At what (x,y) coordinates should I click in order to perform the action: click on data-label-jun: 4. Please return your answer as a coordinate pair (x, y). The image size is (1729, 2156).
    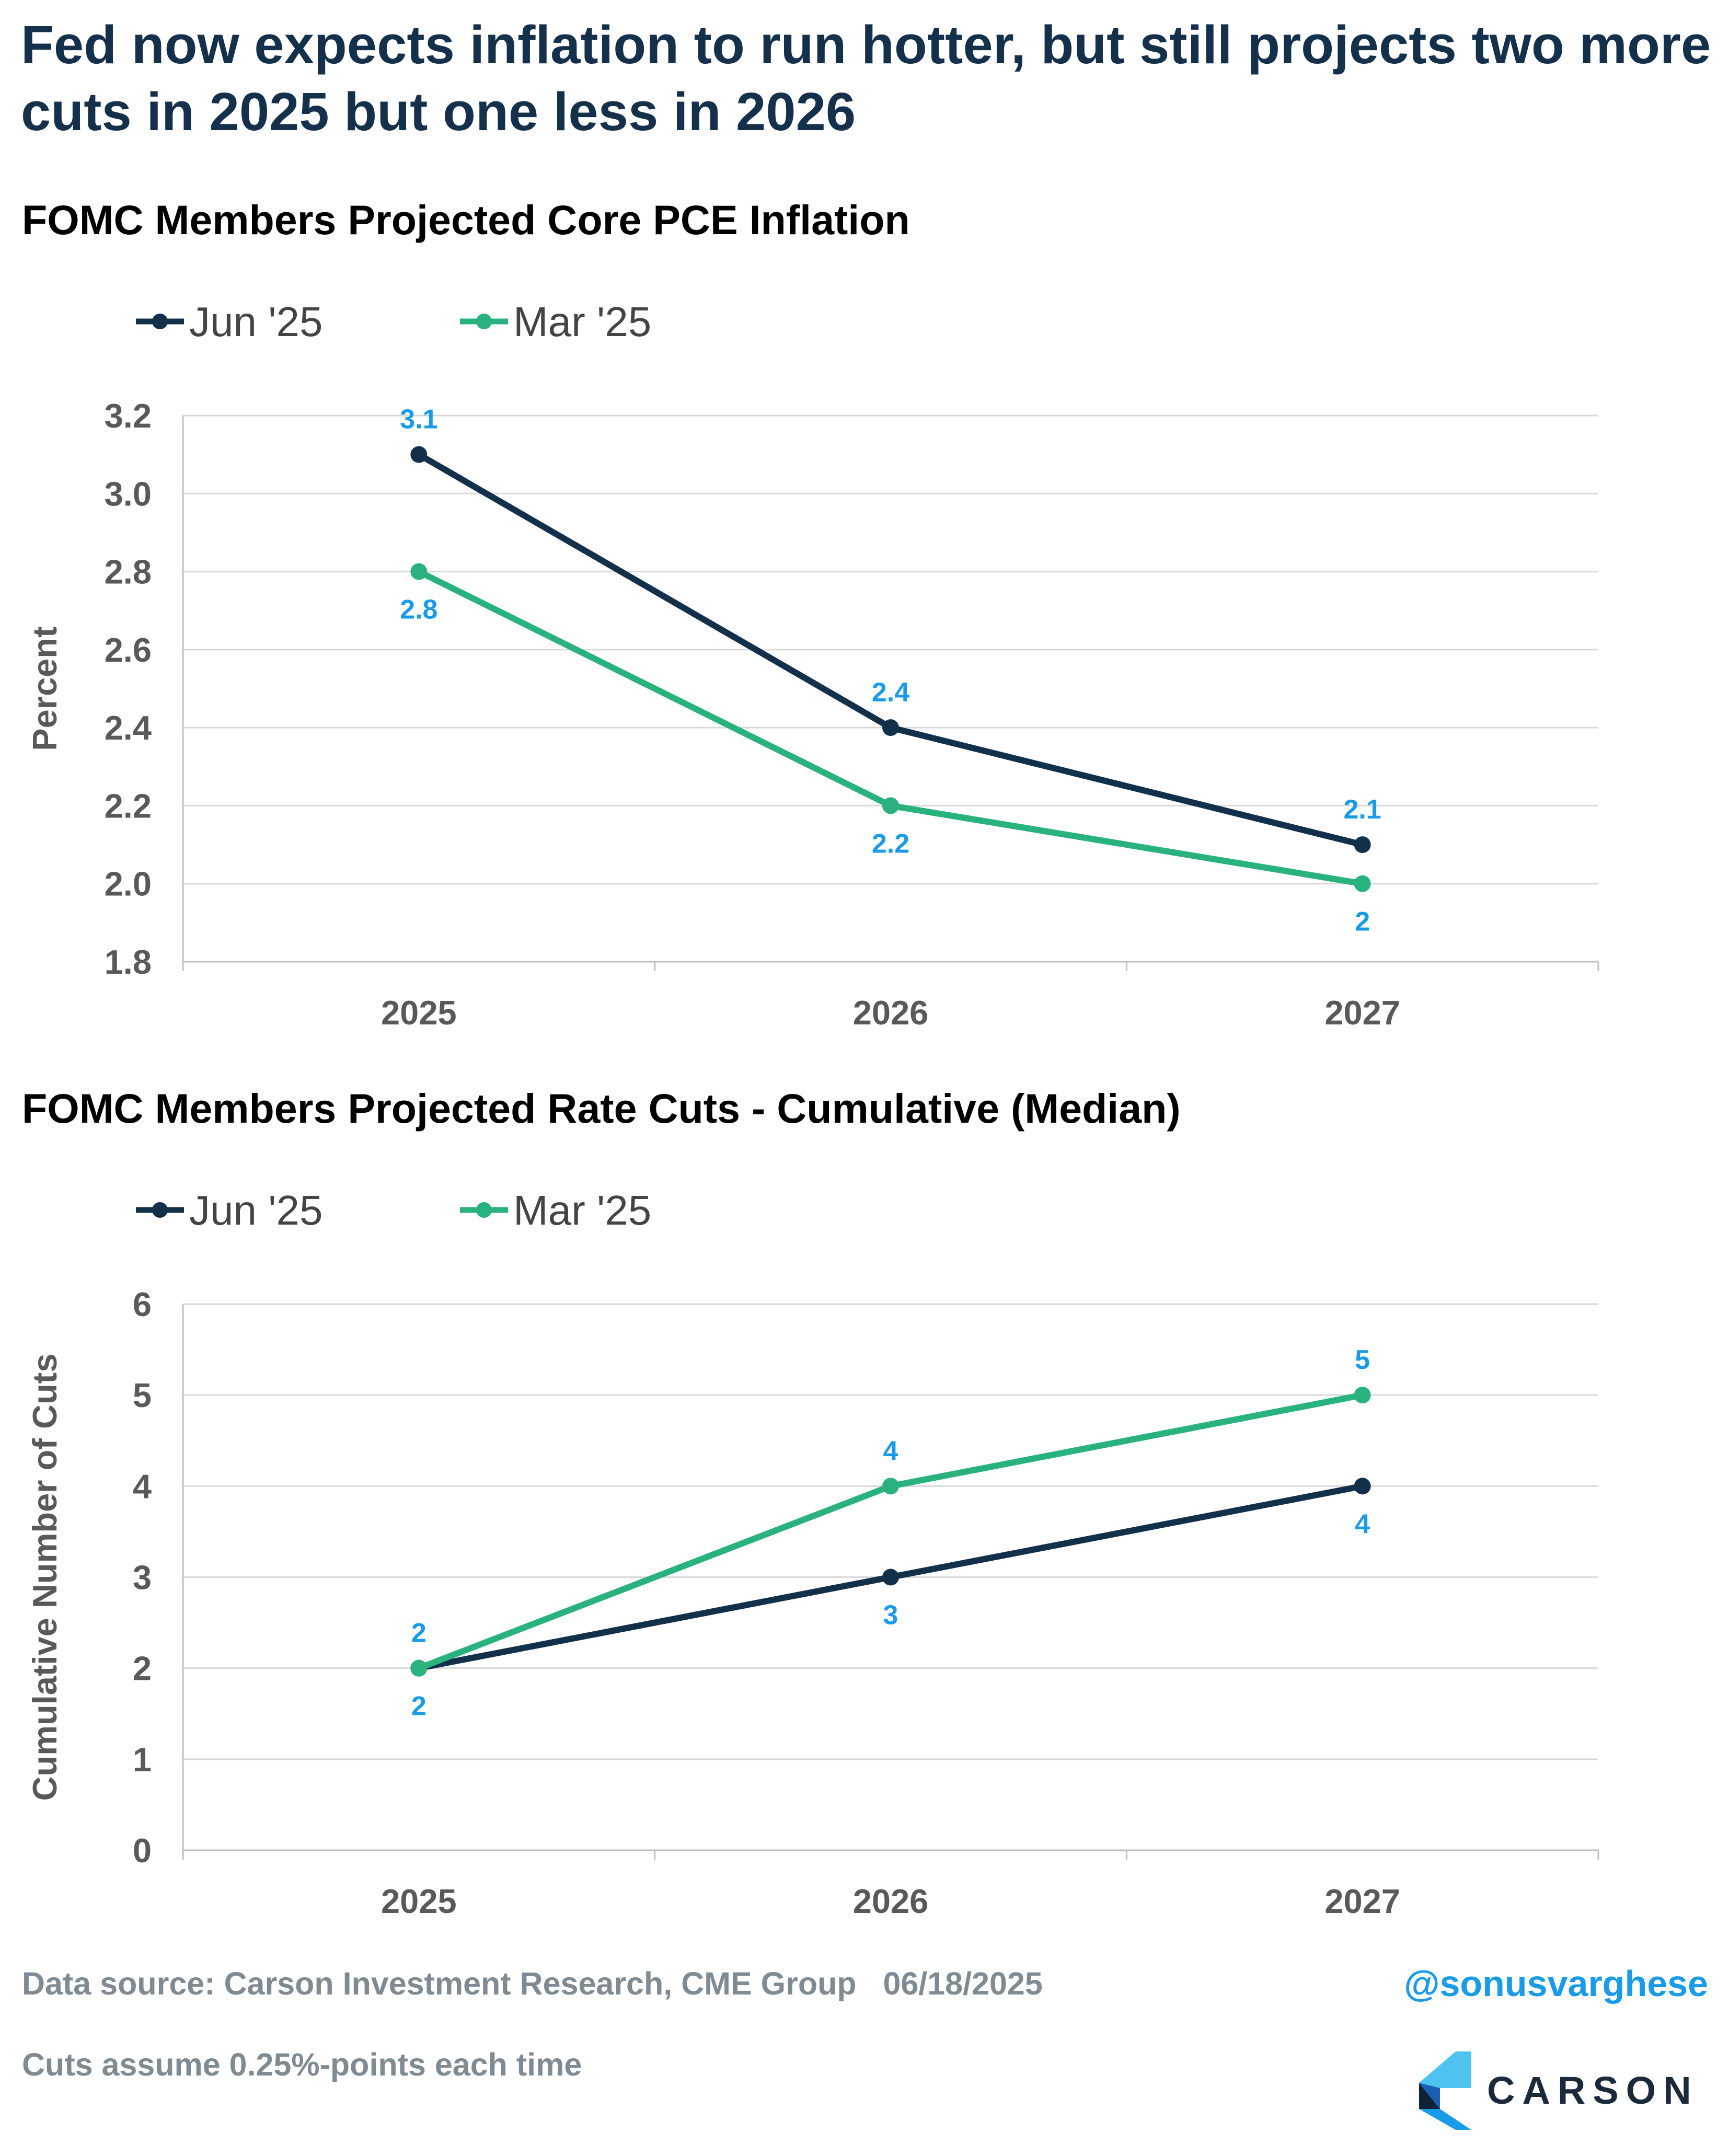
    Looking at the image, I should click on (1362, 1524).